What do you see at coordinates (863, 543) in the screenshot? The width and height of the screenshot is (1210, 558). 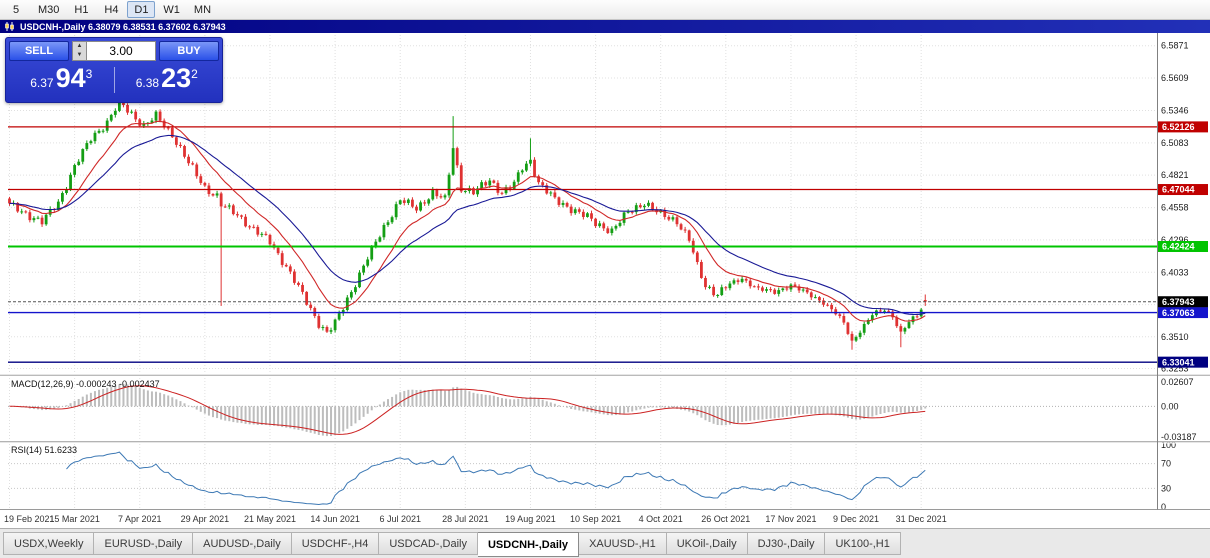 I see `chart-tab-uk100: UK100-,H1` at bounding box center [863, 543].